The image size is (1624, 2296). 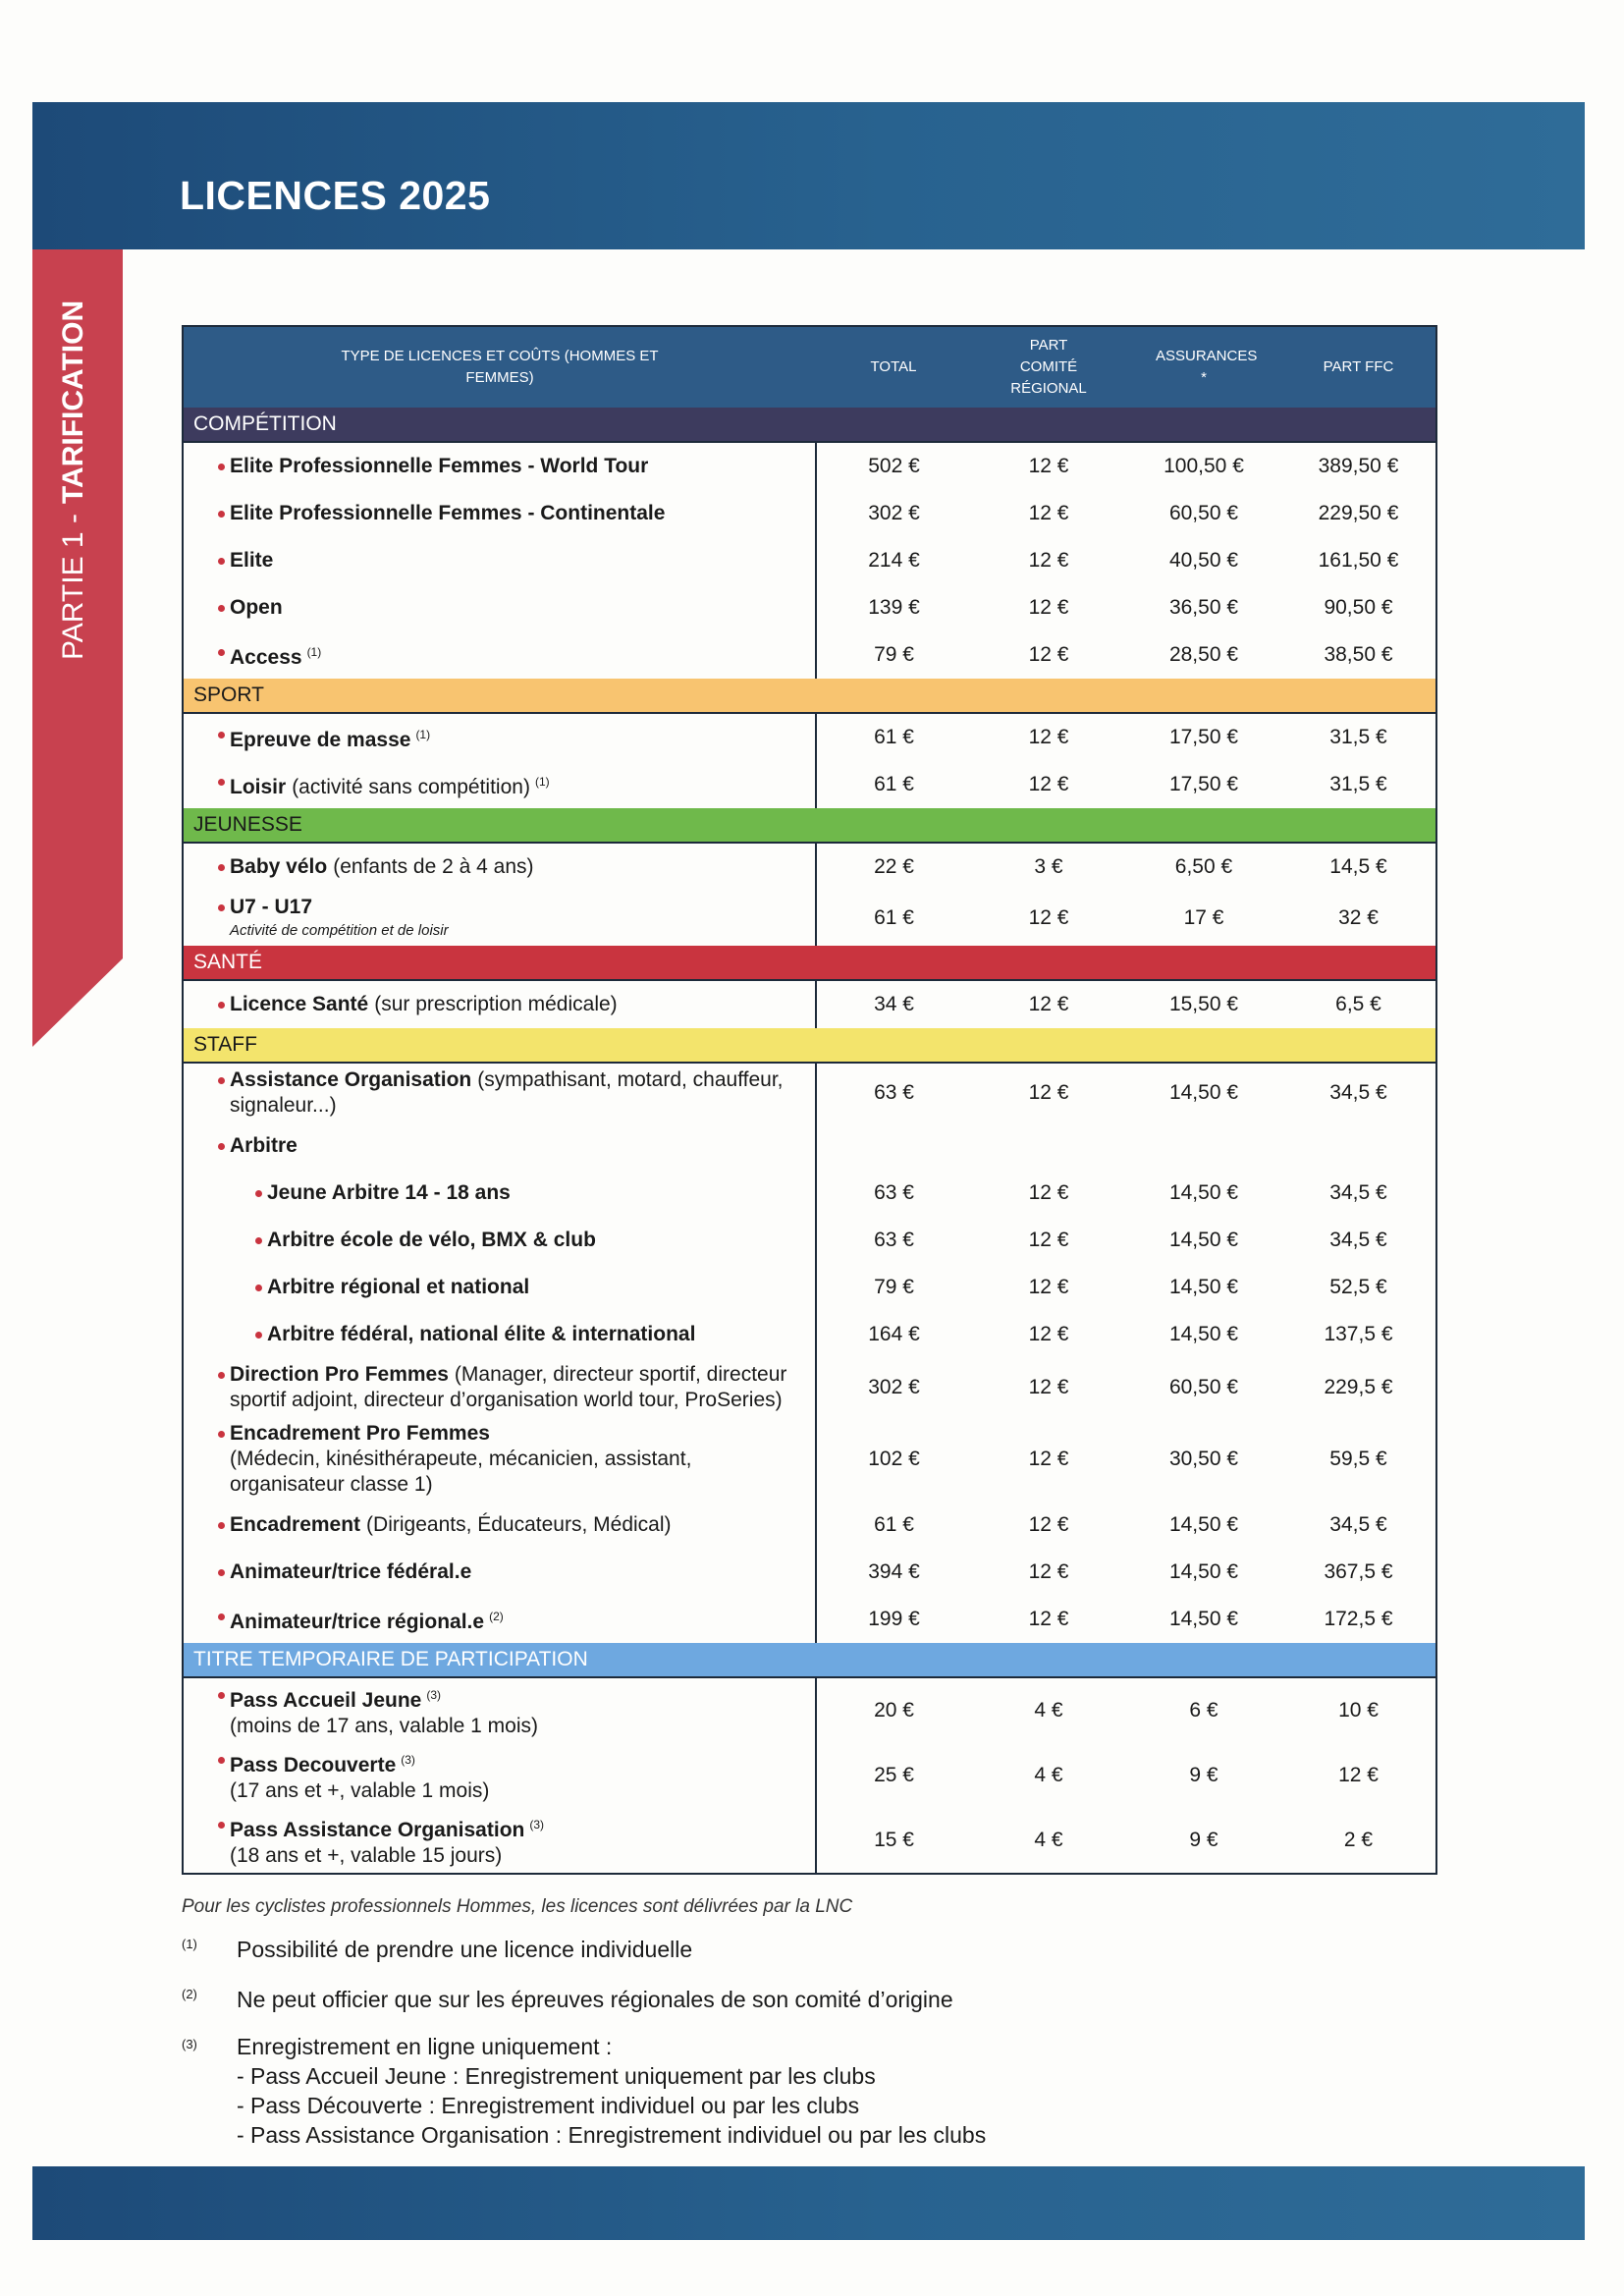 What do you see at coordinates (1203, 1459) in the screenshot?
I see `price-cell: 30,50 €` at bounding box center [1203, 1459].